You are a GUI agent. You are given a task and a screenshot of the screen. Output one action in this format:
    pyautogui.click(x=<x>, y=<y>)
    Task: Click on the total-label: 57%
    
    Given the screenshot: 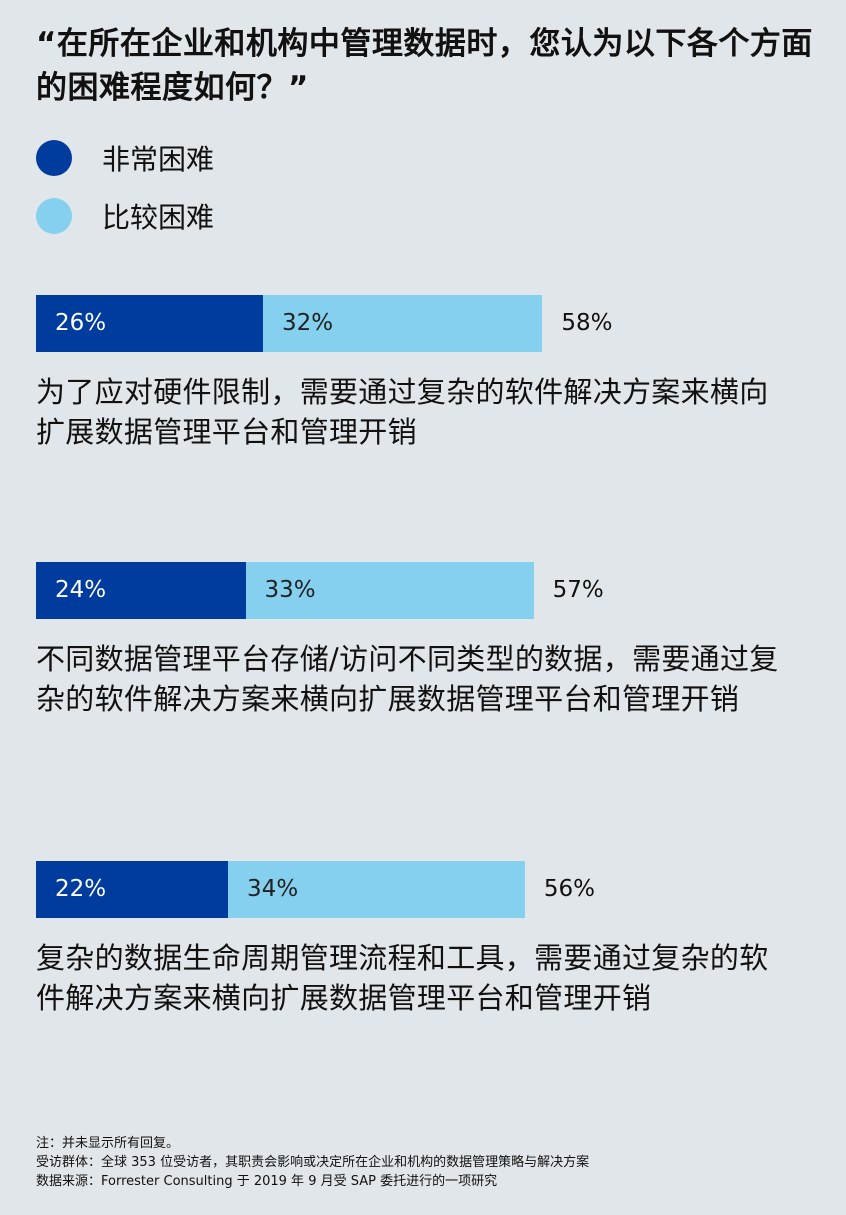 What is the action you would take?
    pyautogui.click(x=578, y=590)
    